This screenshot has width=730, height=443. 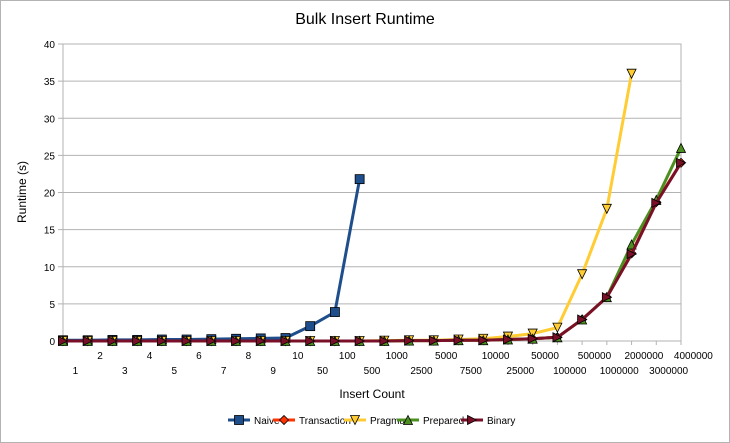 What do you see at coordinates (643, 356) in the screenshot?
I see `x-tick-label: 2000000` at bounding box center [643, 356].